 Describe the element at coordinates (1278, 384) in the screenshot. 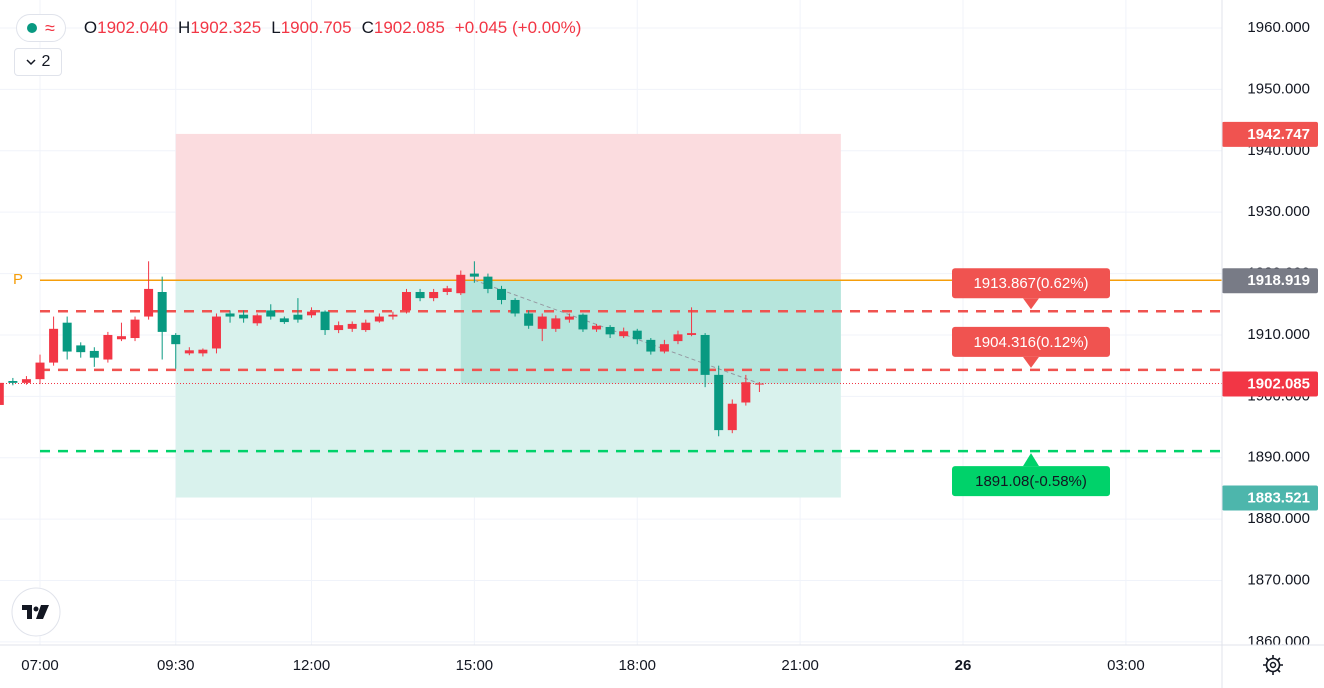

I see `last-price-badge-text: 1902.085` at that location.